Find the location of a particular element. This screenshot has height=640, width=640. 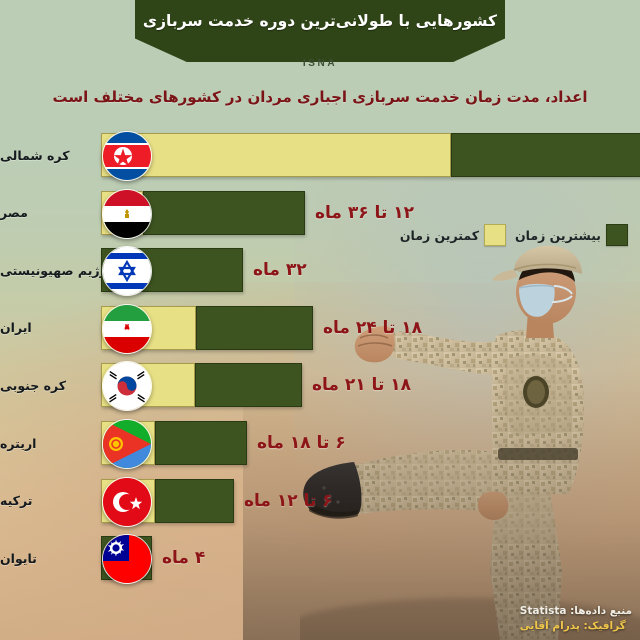

country-label: ترکیه is located at coordinates (16, 501).